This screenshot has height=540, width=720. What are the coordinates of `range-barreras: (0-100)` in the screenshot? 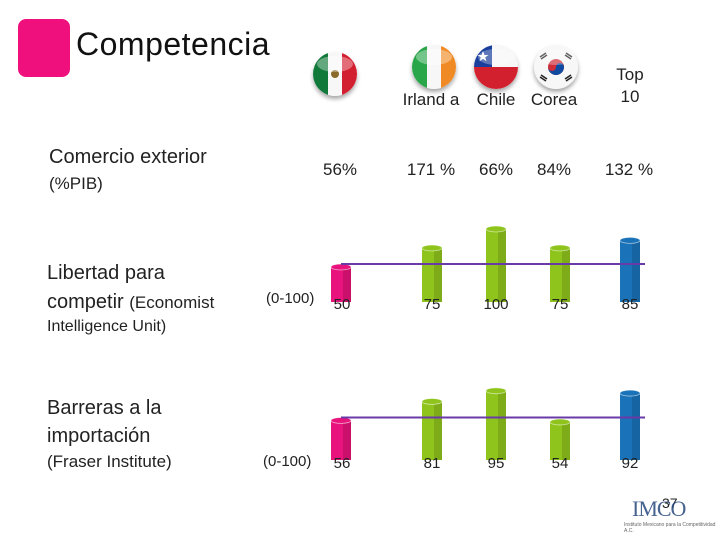 It's located at (287, 461).